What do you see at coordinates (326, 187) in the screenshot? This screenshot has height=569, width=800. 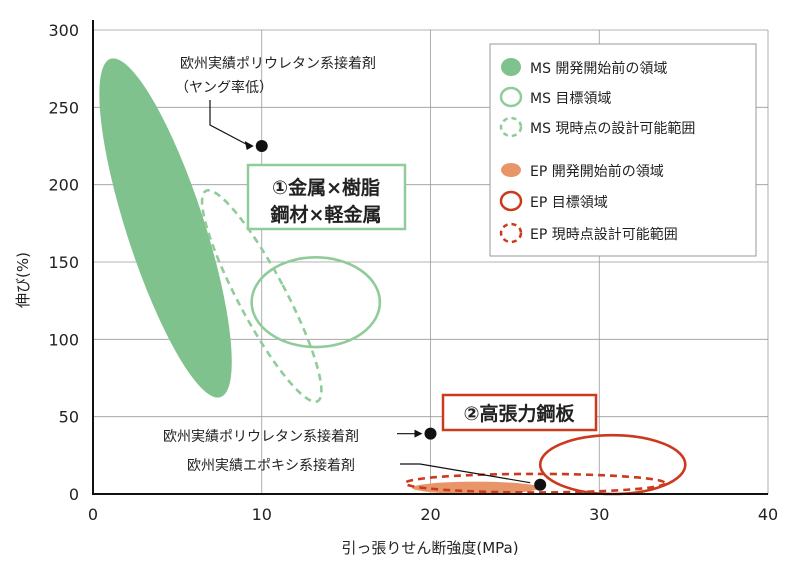 I see `category-box-label: ①金属×樹脂` at bounding box center [326, 187].